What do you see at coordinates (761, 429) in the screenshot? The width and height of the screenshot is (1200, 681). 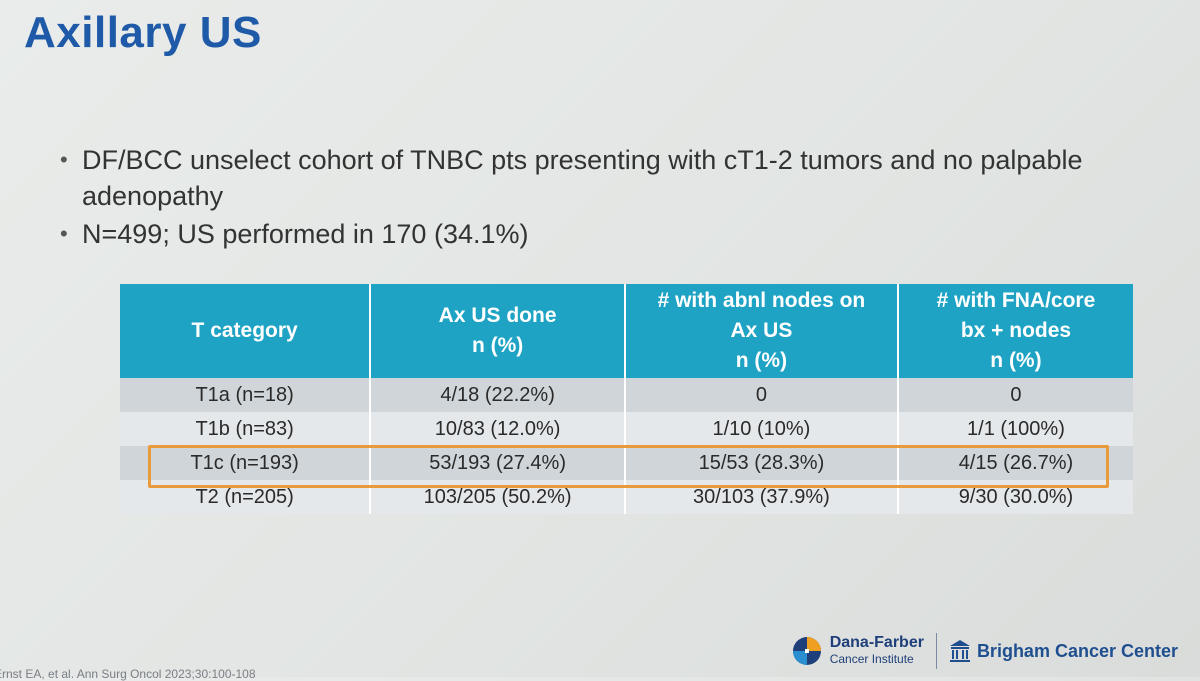 I see `cell-abnl-nodes: 1/10 (10%)` at bounding box center [761, 429].